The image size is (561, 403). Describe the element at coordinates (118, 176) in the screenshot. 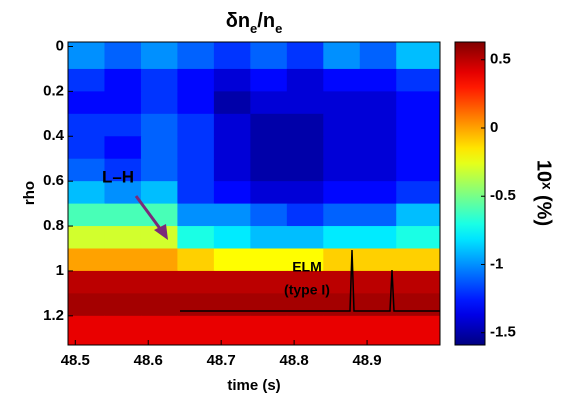

I see `annotation: L–H` at that location.